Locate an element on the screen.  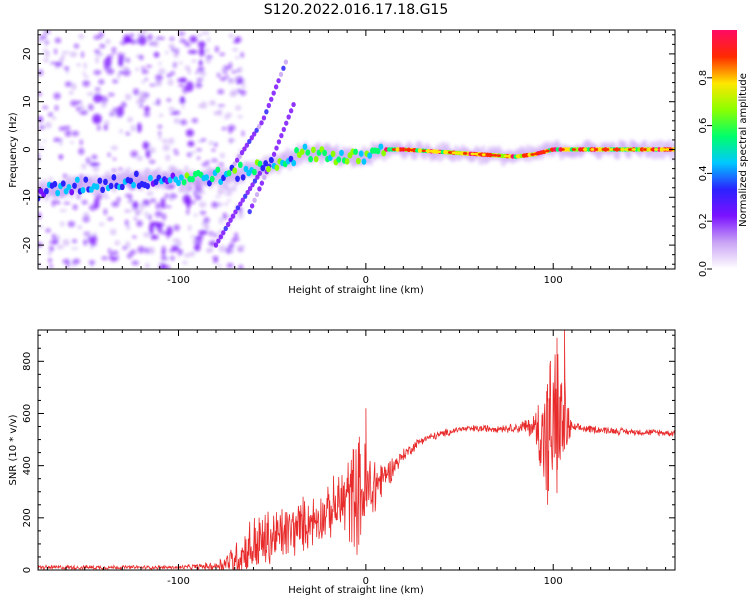
figure-title: S120.2022.016.17.18.G15 is located at coordinates (356, 10).